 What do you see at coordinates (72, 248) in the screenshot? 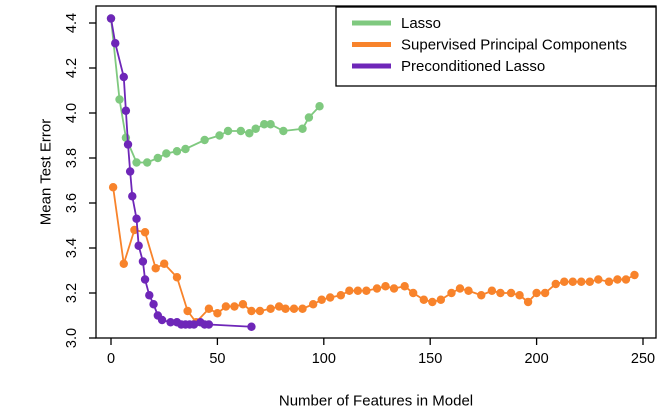
I see `y-tick-label: 3.4` at bounding box center [72, 248].